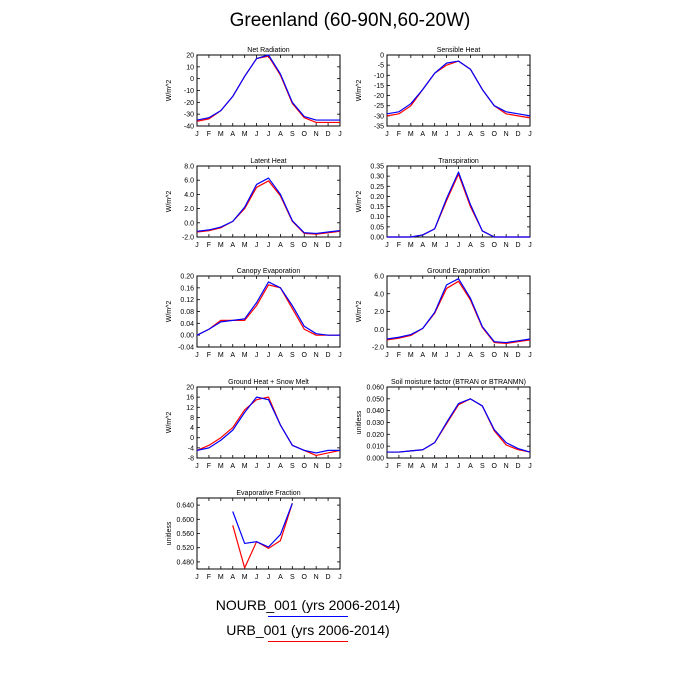  I want to click on y-tick-label: 8.0, so click(189, 167).